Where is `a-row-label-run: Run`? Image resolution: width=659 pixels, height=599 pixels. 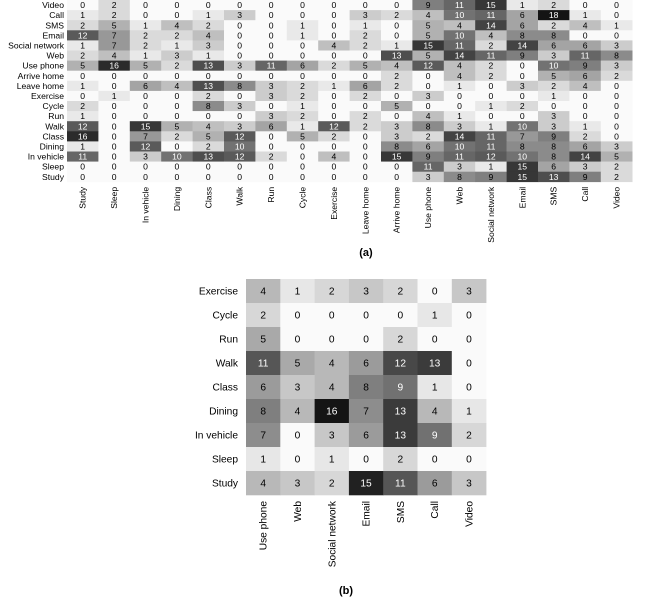
a-row-label-run: Run is located at coordinates (56, 116).